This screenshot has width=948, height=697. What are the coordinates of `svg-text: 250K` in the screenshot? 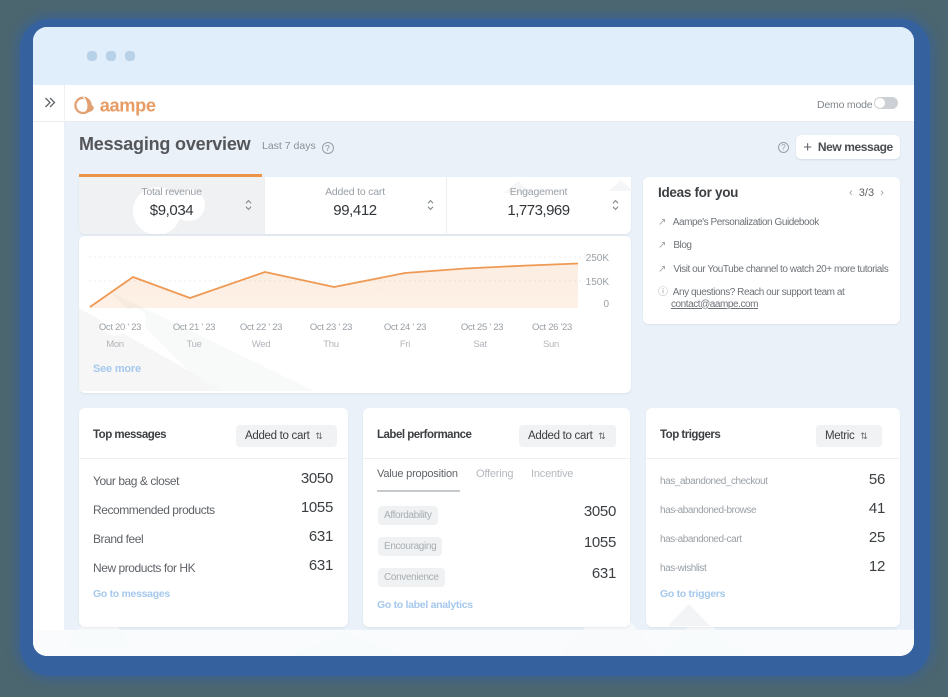 It's located at (598, 258).